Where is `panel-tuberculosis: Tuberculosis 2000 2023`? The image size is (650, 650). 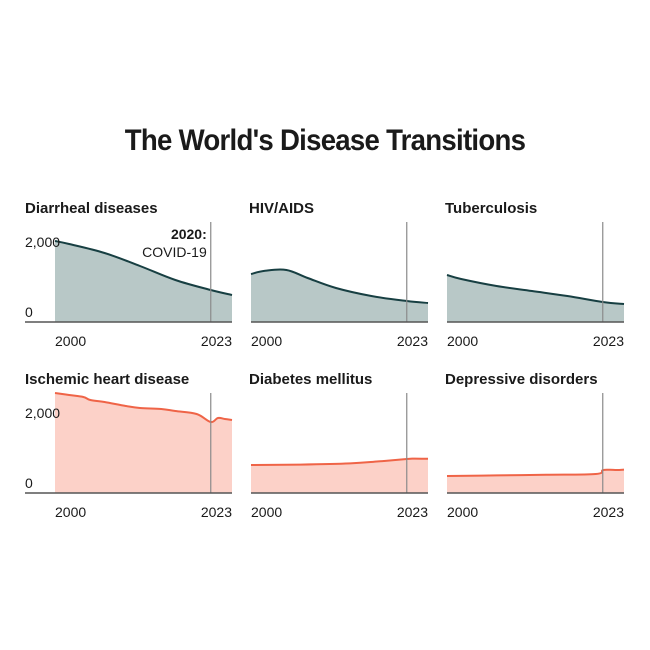 panel-tuberculosis: Tuberculosis 2000 2023 is located at coordinates (534, 274).